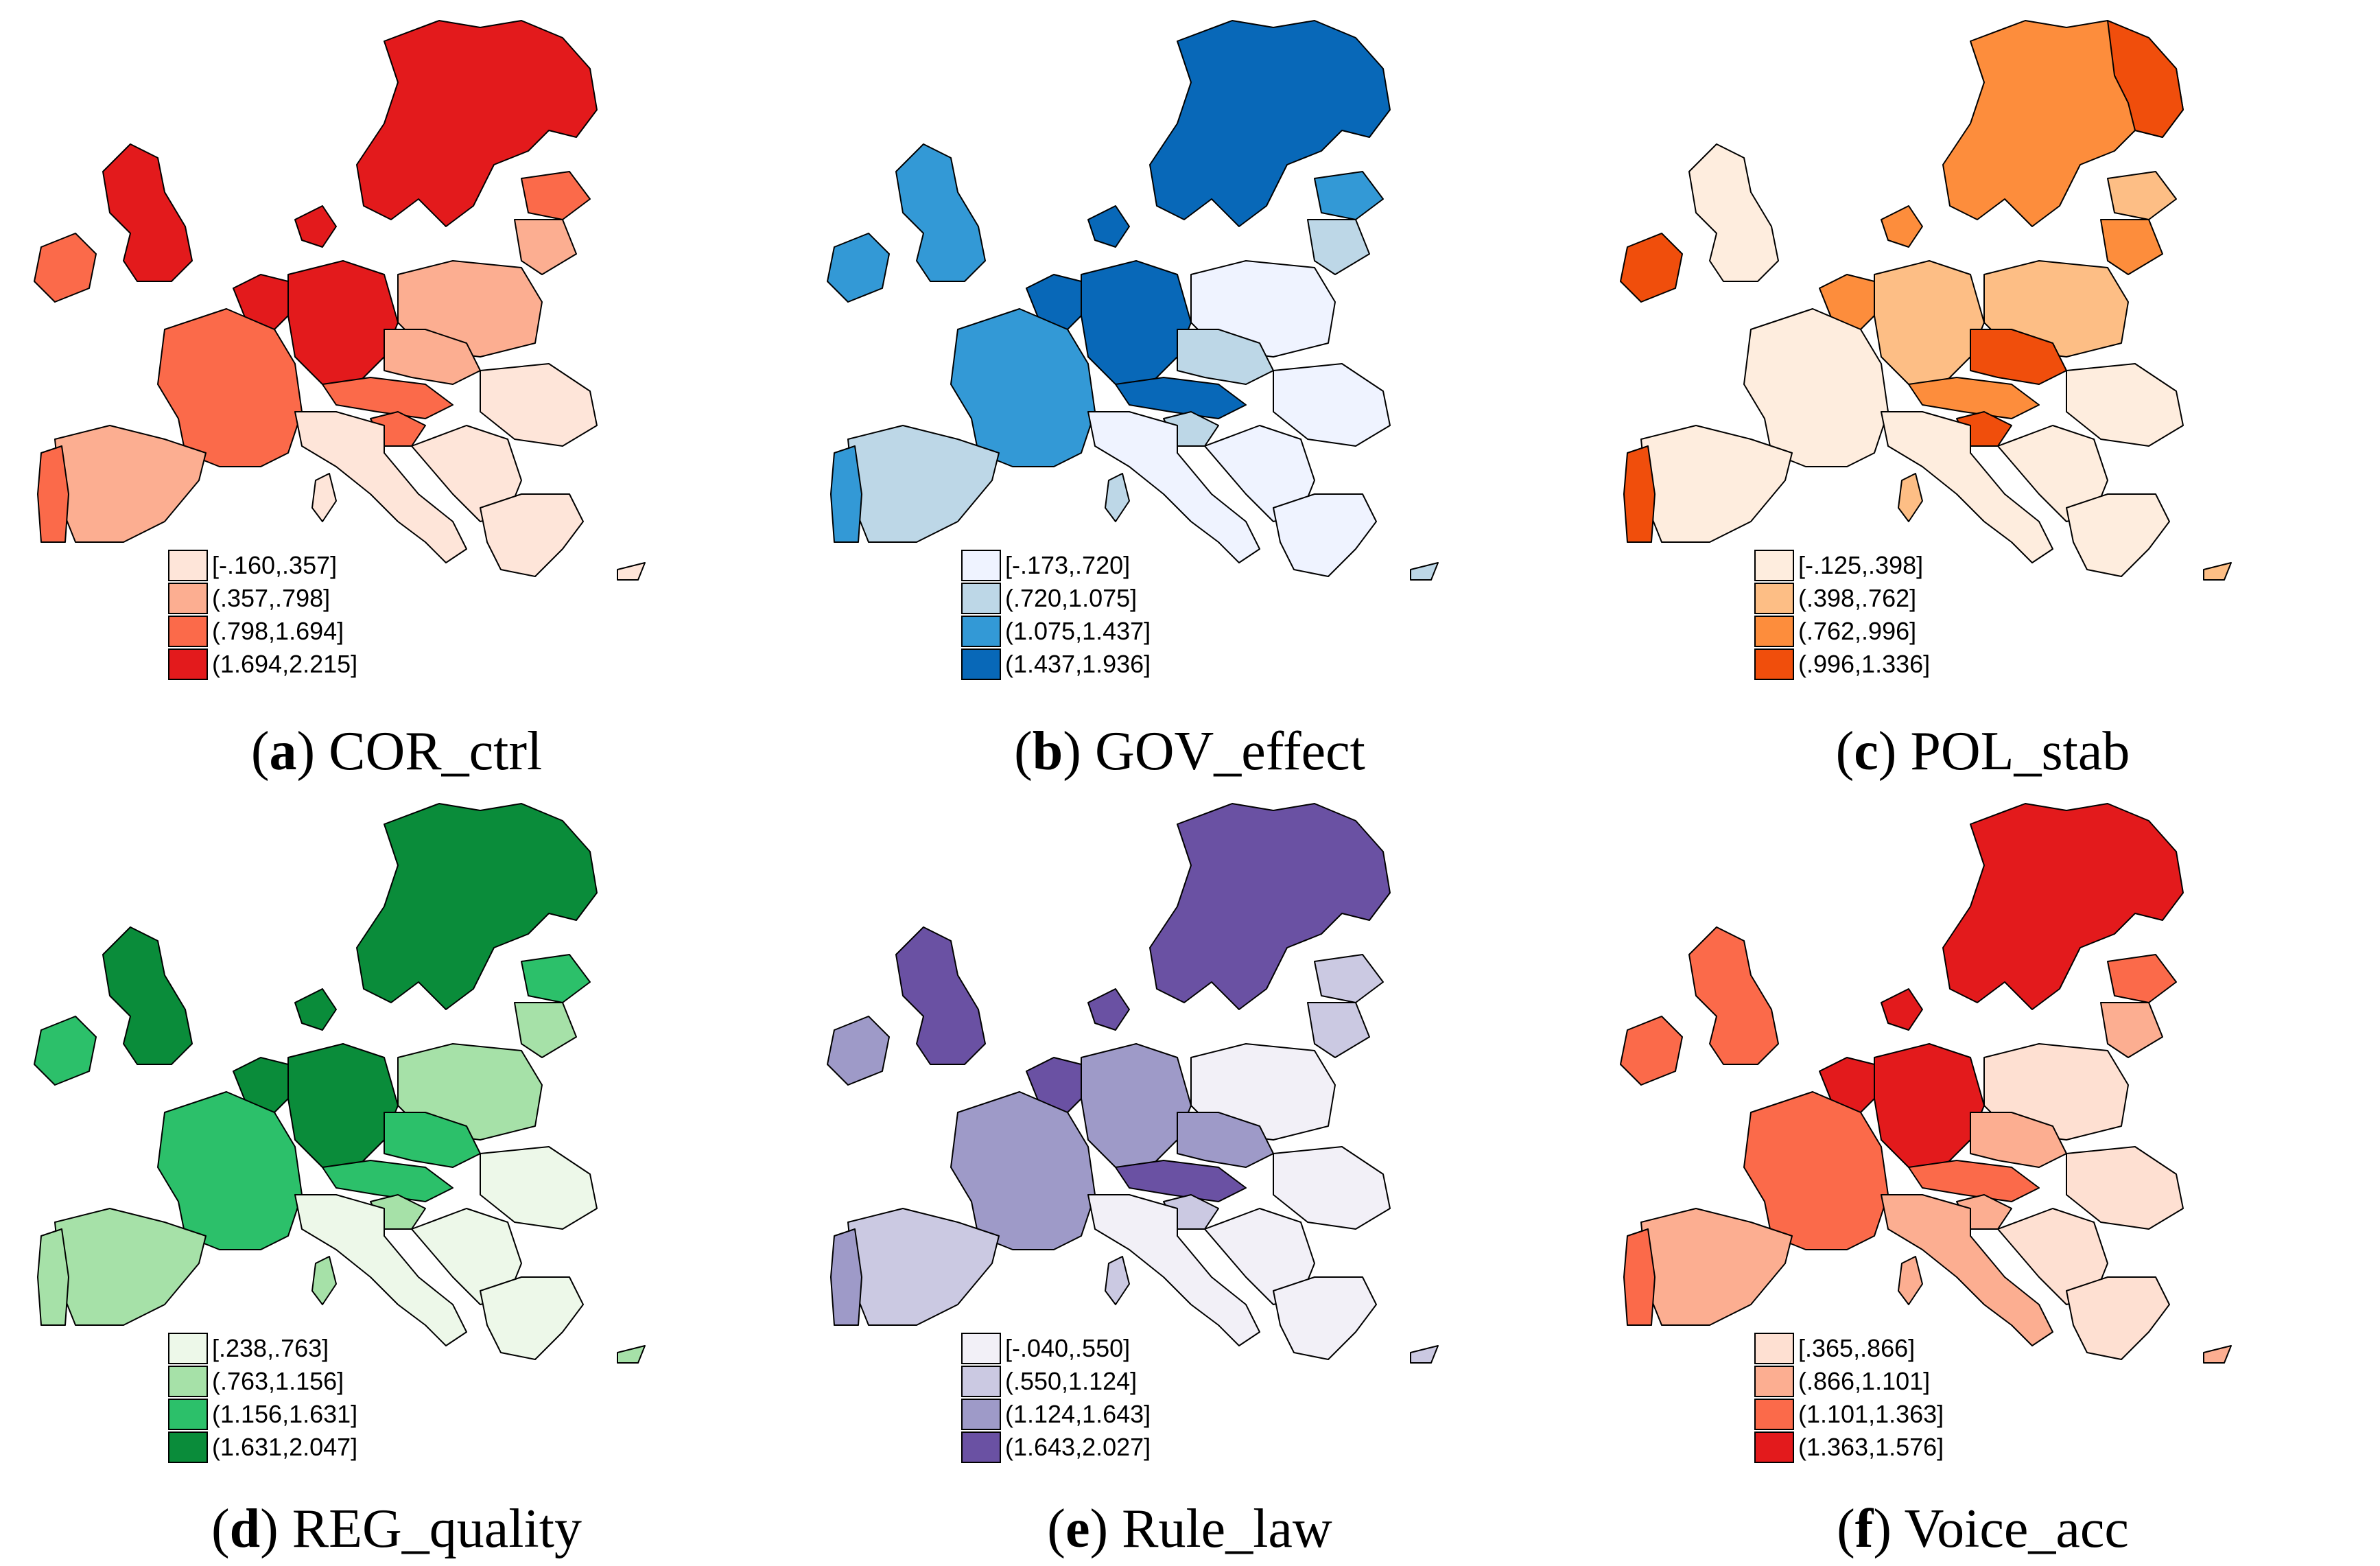 This screenshot has width=2380, height=1566. I want to click on legend-row: (.357,.798], so click(262, 598).